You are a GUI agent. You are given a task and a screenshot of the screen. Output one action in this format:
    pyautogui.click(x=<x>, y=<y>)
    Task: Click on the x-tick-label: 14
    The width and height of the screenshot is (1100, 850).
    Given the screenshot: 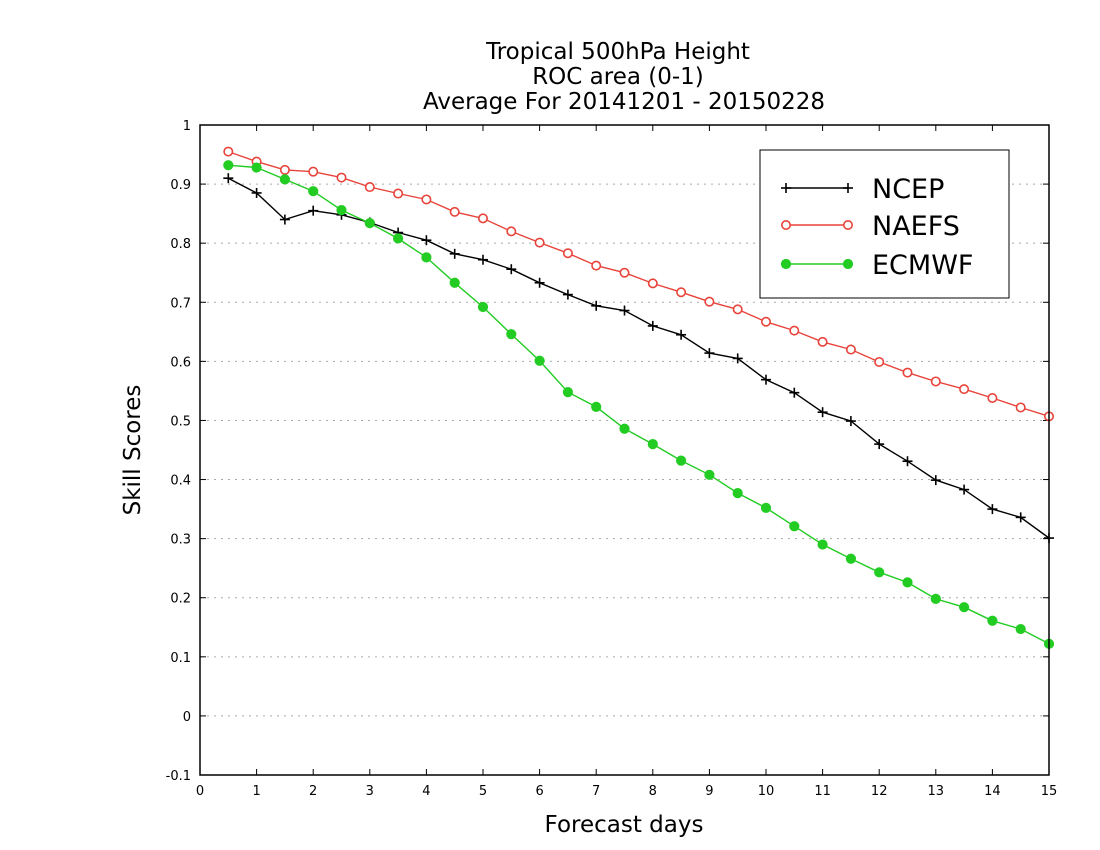 What is the action you would take?
    pyautogui.click(x=992, y=791)
    